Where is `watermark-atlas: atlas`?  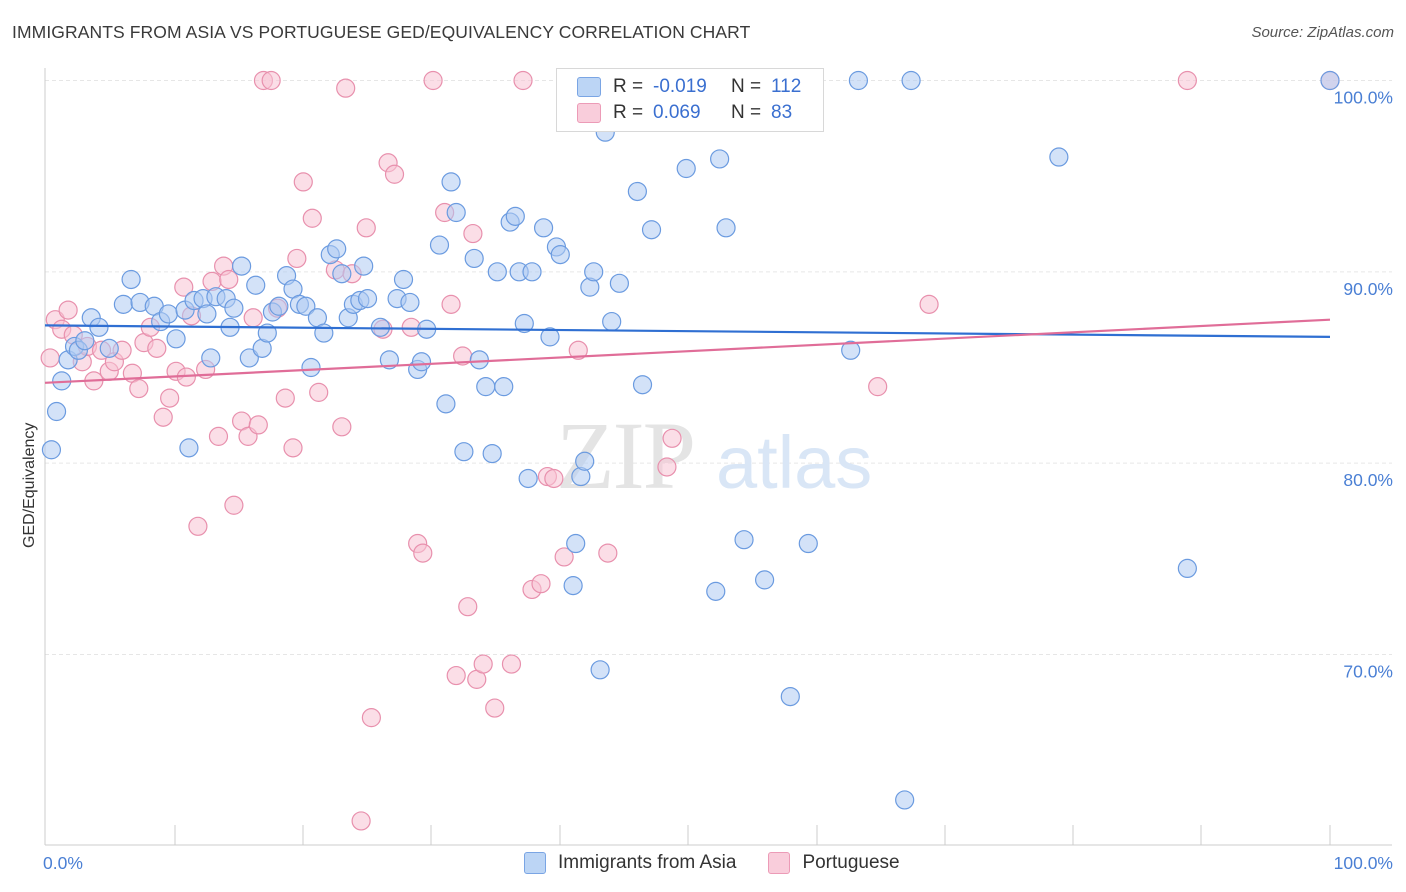
watermark-atlas: atlas is located at coordinates (794, 462).